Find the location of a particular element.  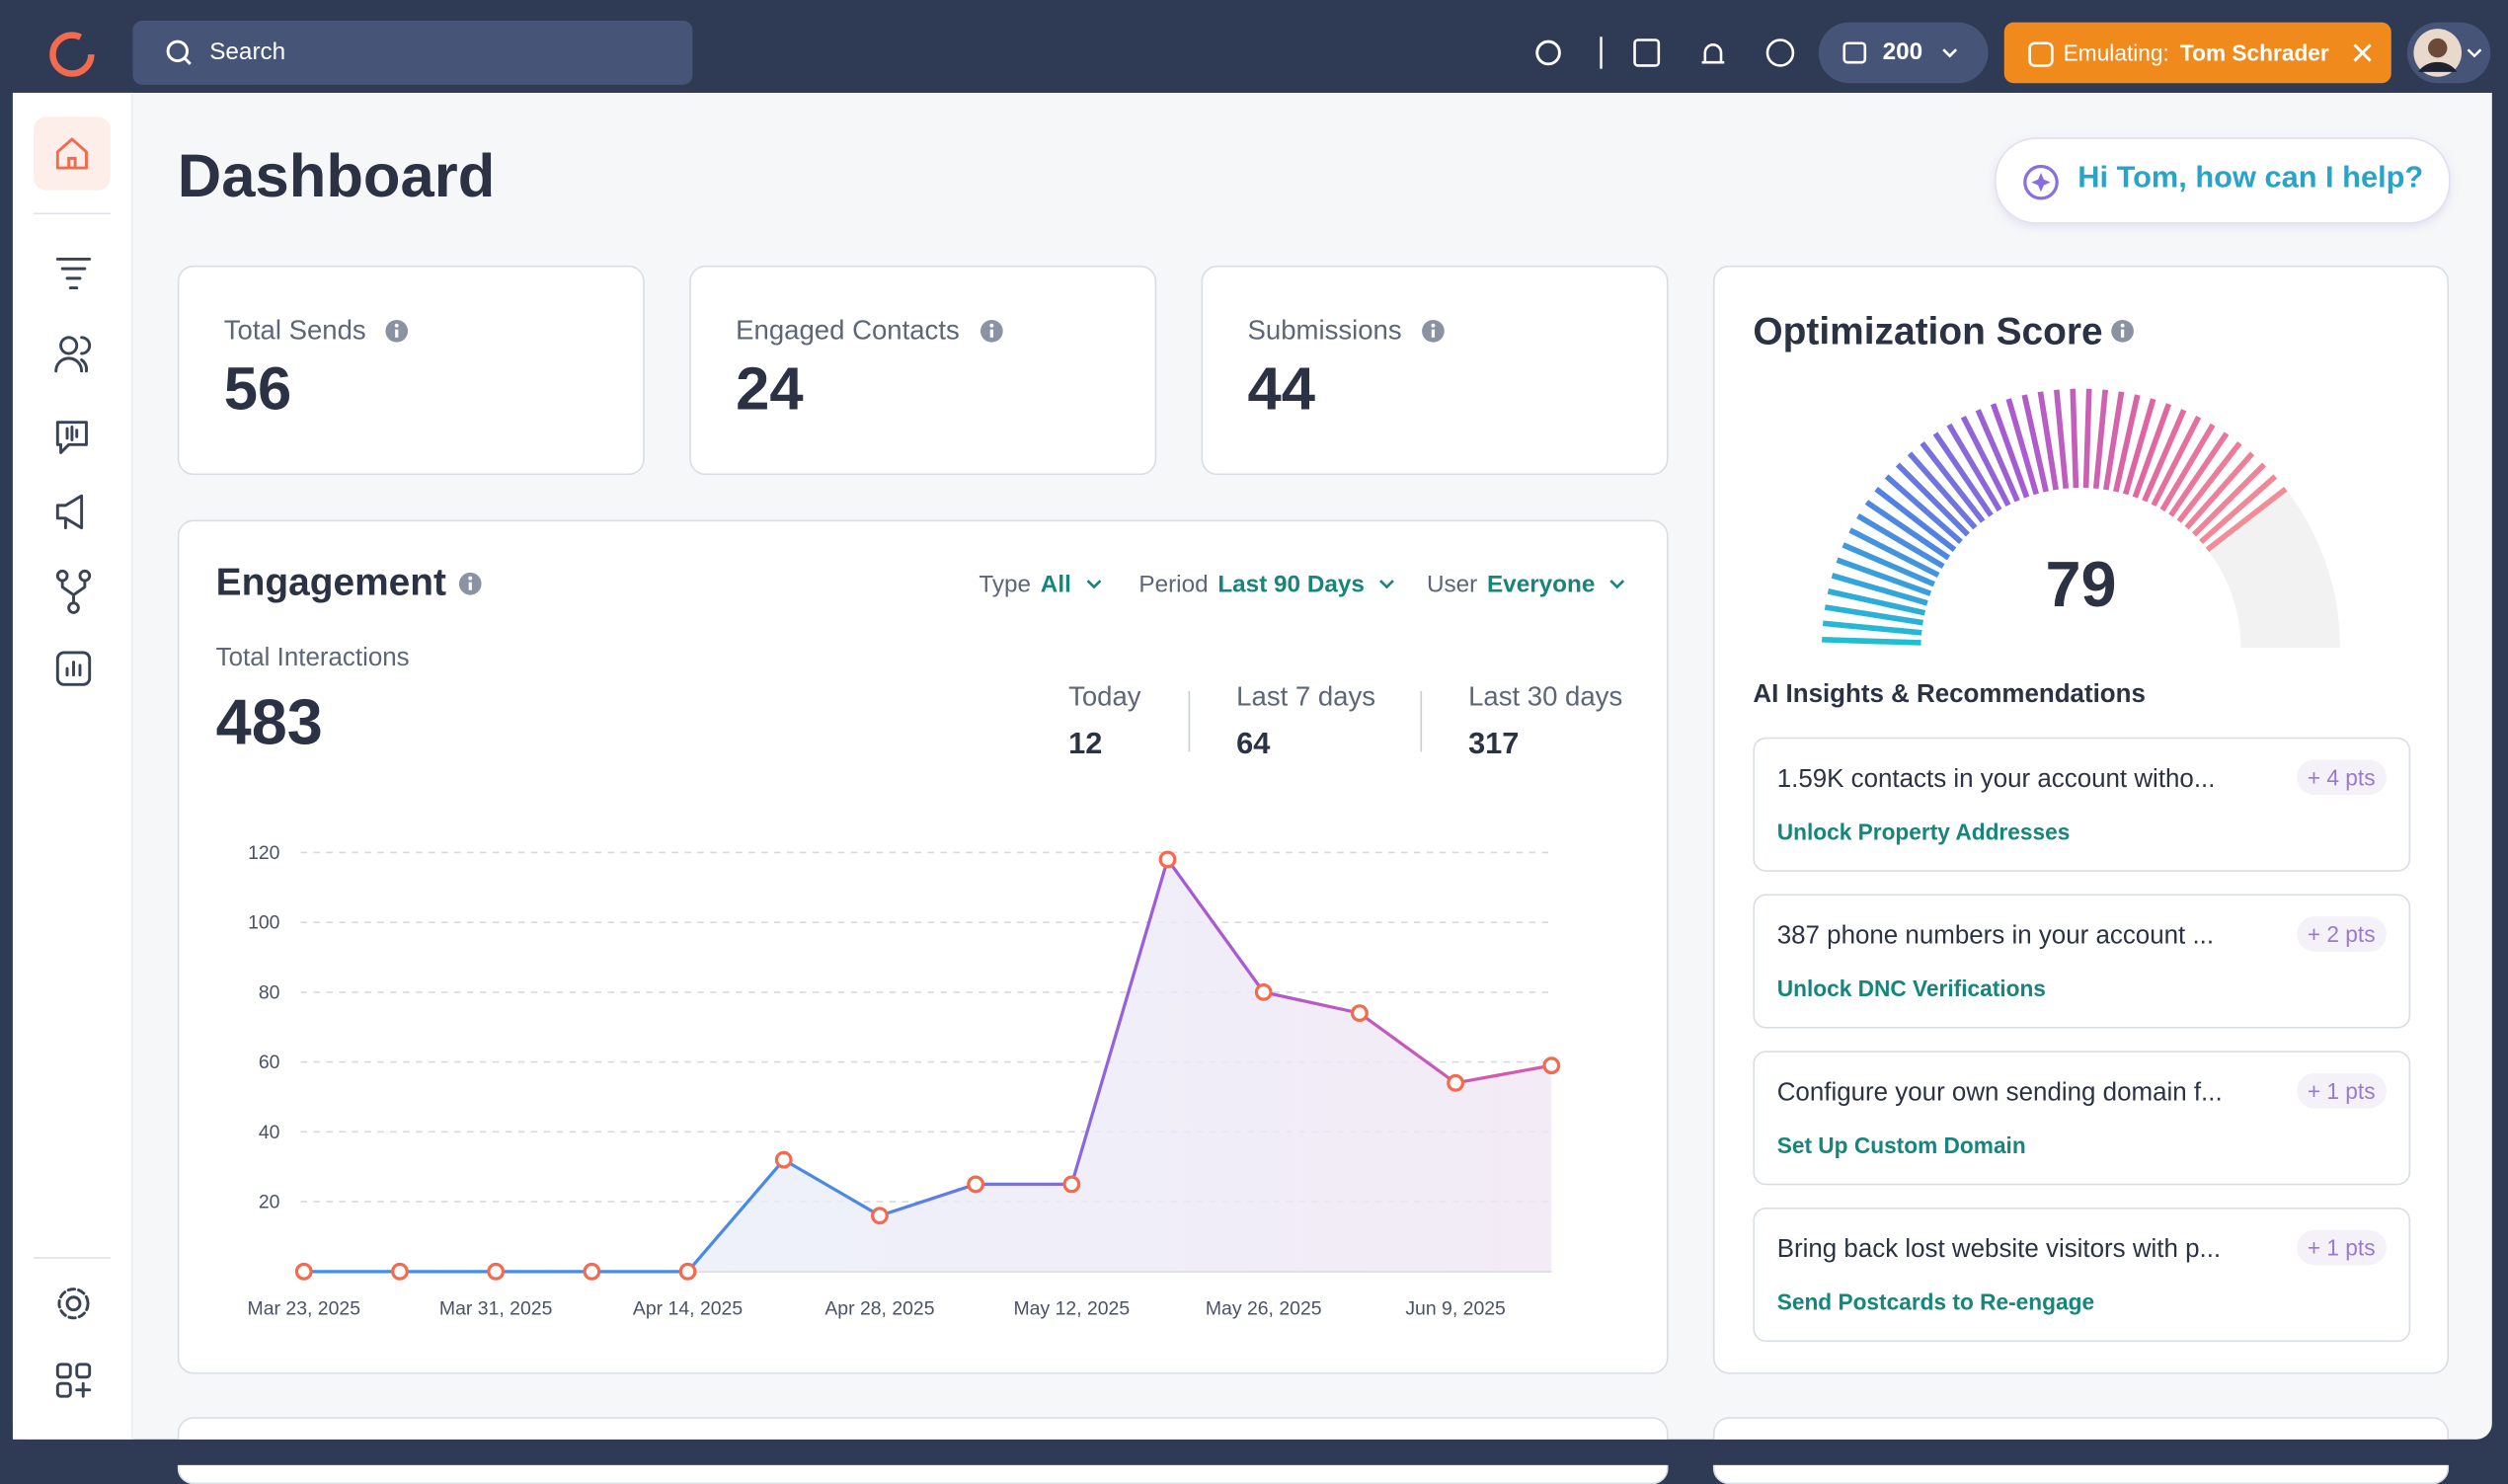

filter-value: All is located at coordinates (1055, 584).